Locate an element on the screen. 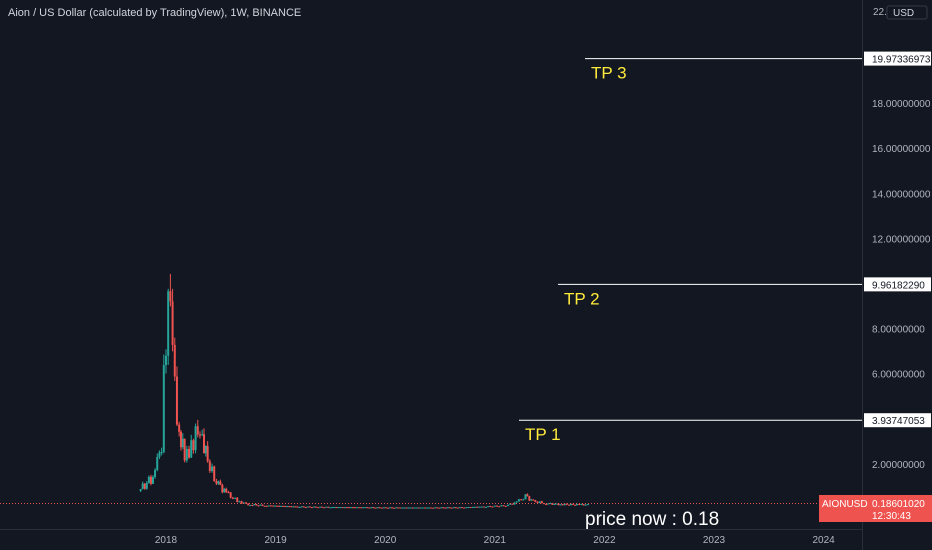  level-price-tp3: 19.97336973 is located at coordinates (901, 60).